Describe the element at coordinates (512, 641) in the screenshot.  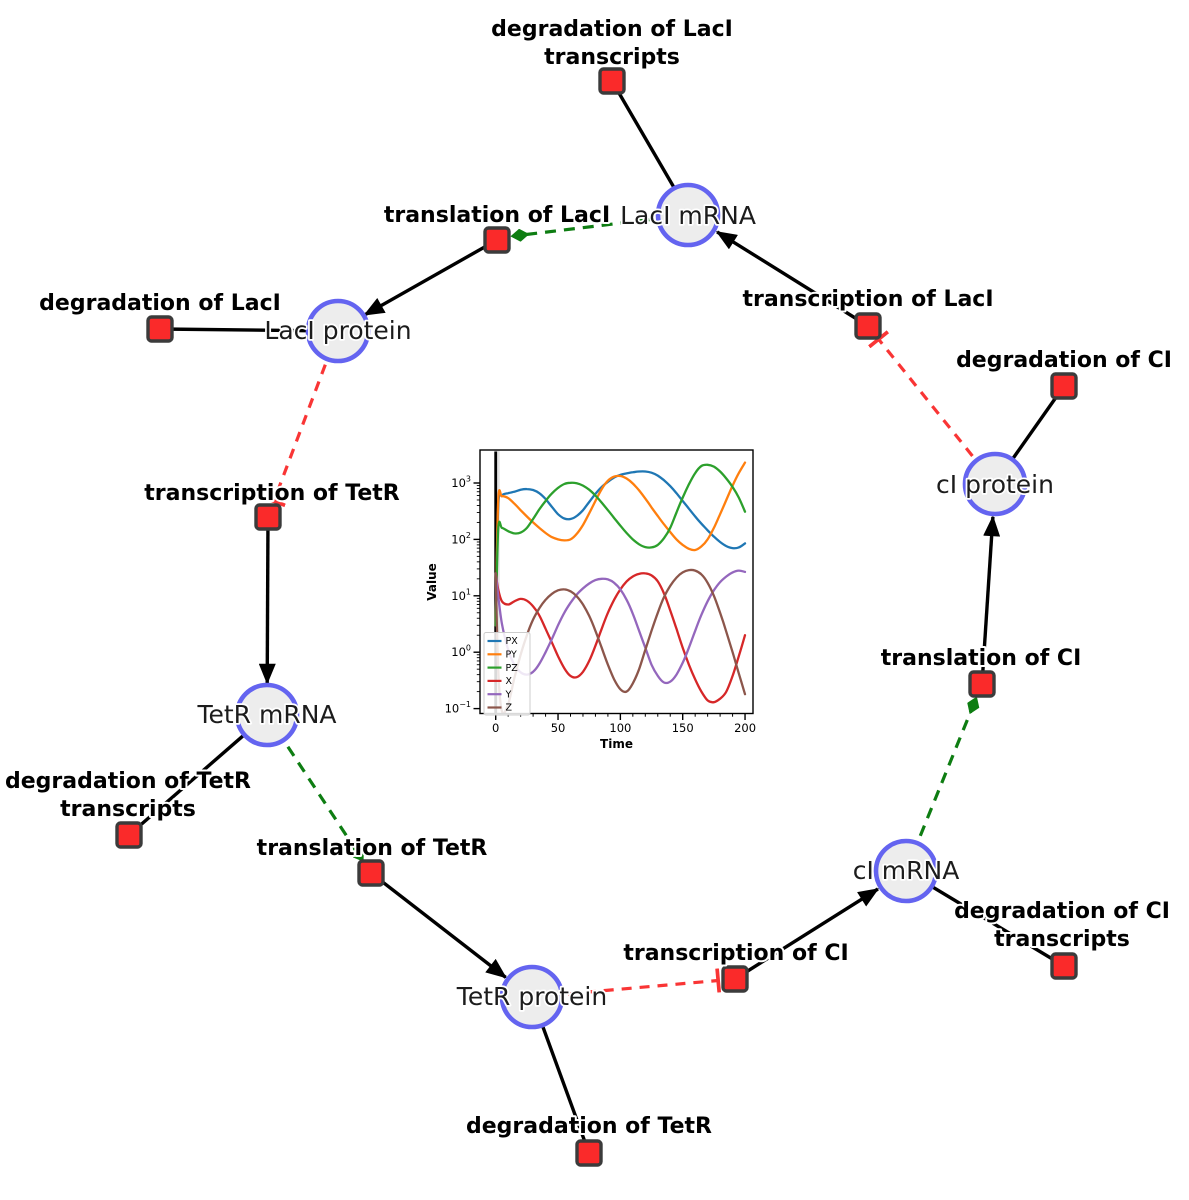
I see `legend-label-px: PX` at that location.